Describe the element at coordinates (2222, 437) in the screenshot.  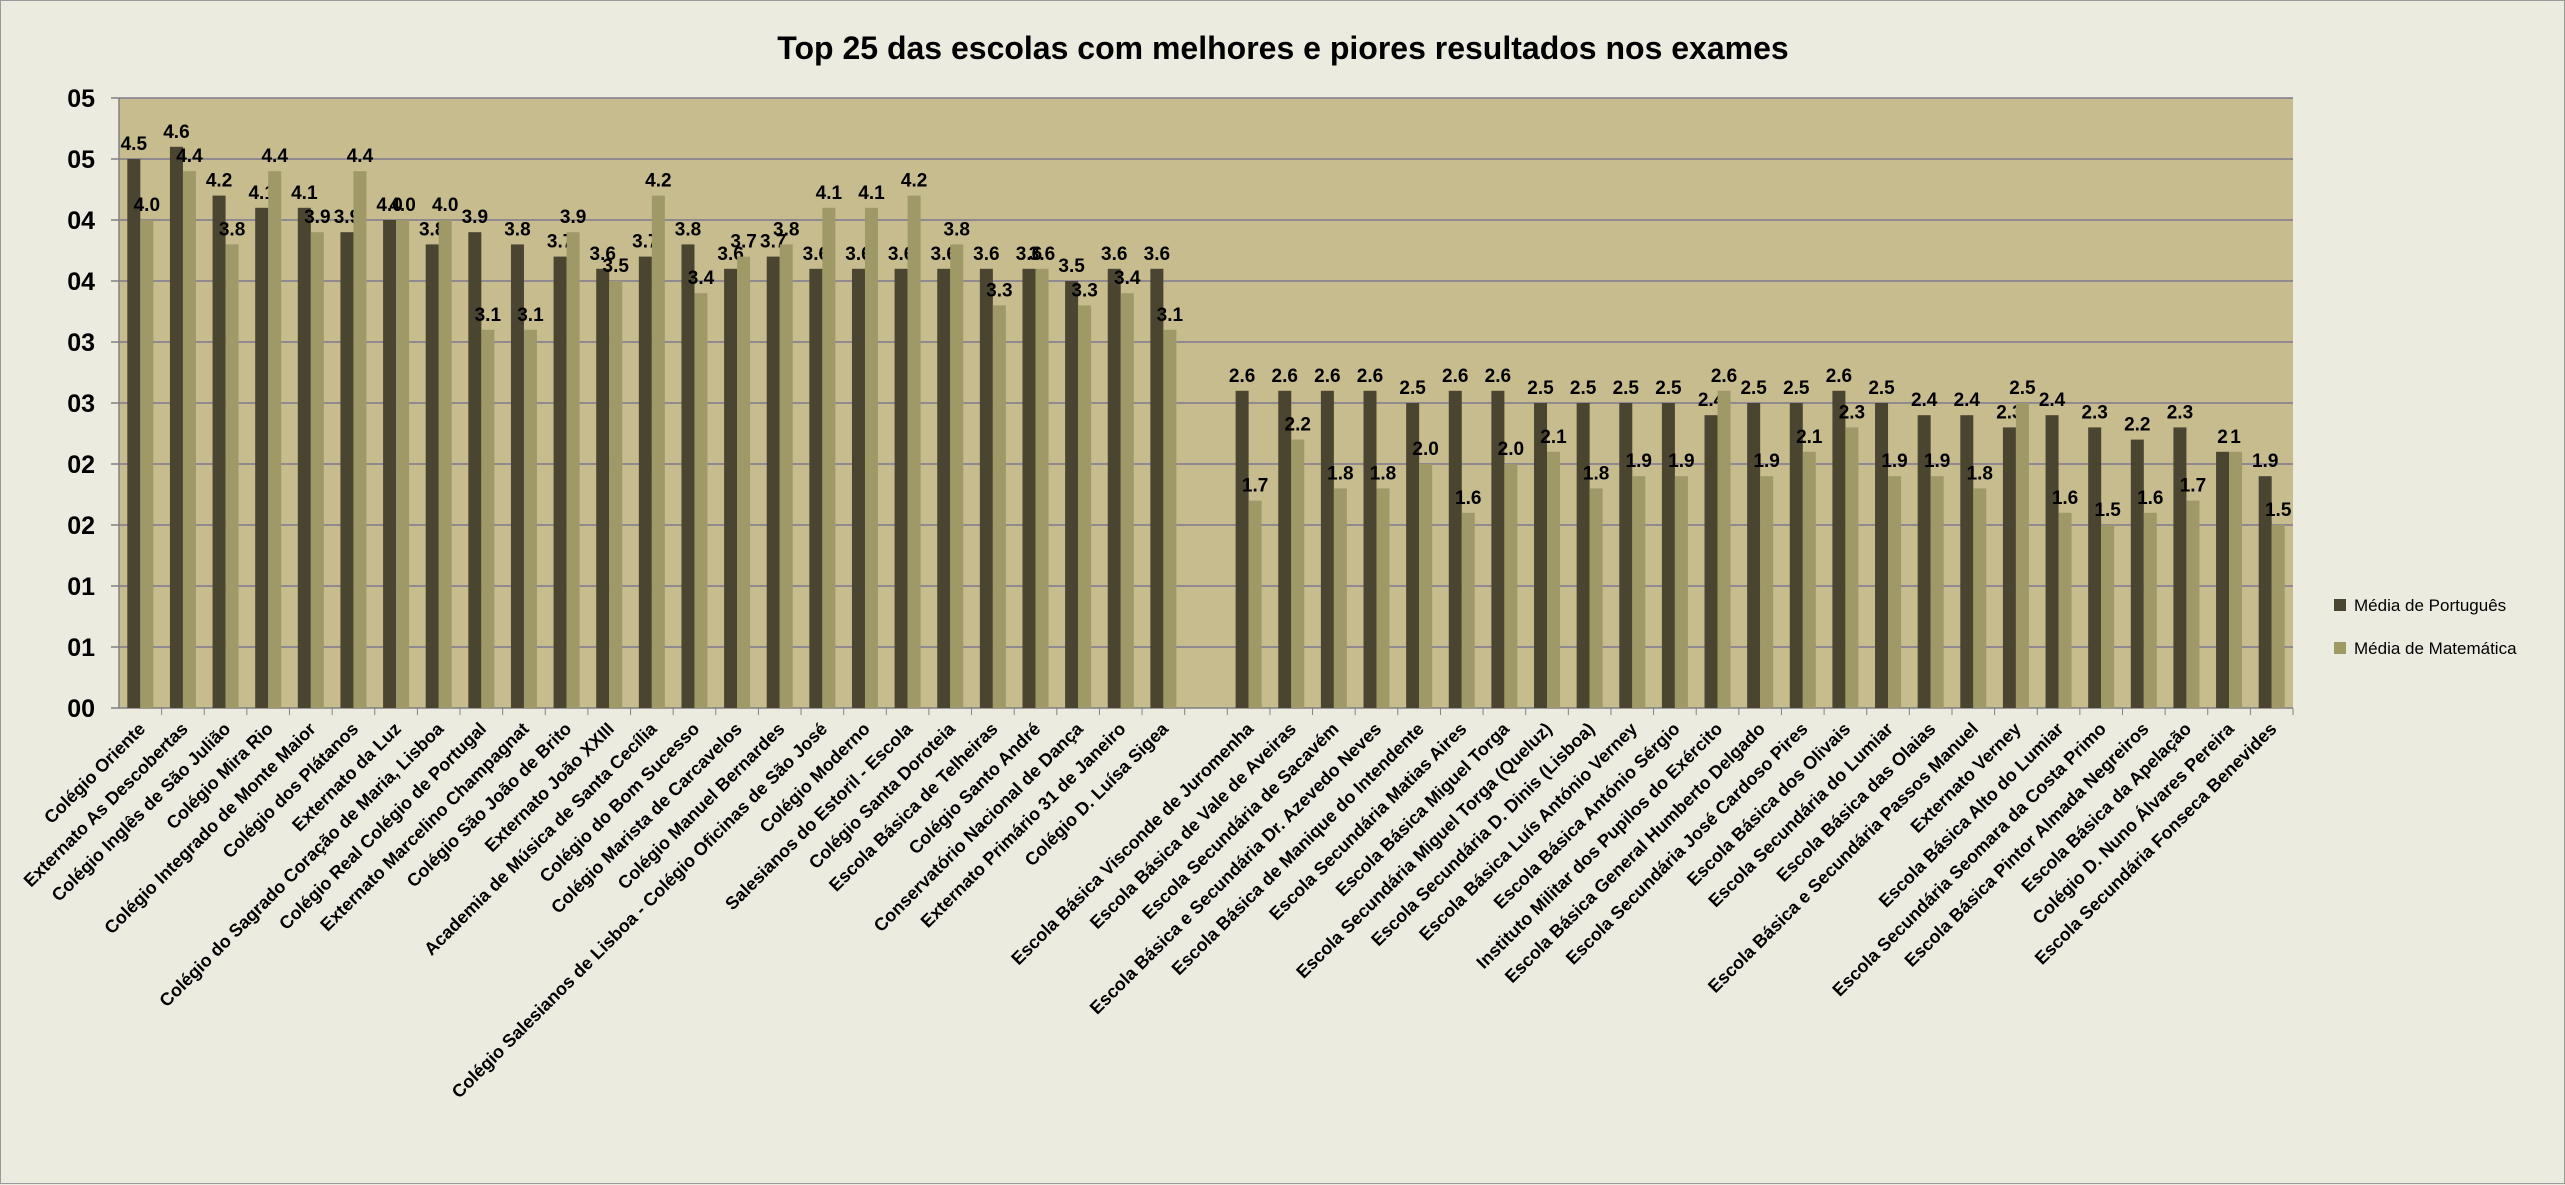
I see `data-label: 2` at that location.